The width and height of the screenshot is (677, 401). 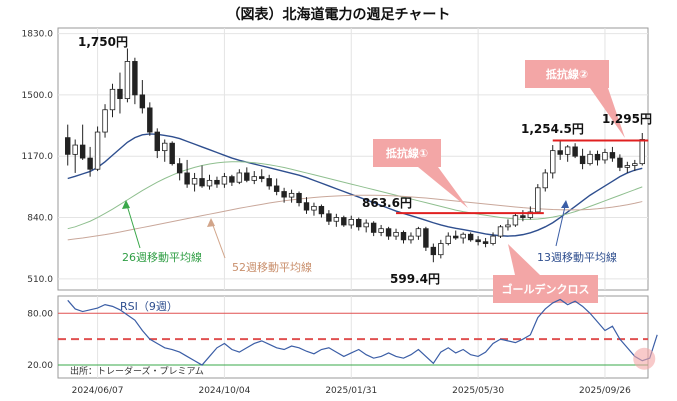 I want to click on callout-resistance-1-tail, so click(x=443, y=187).